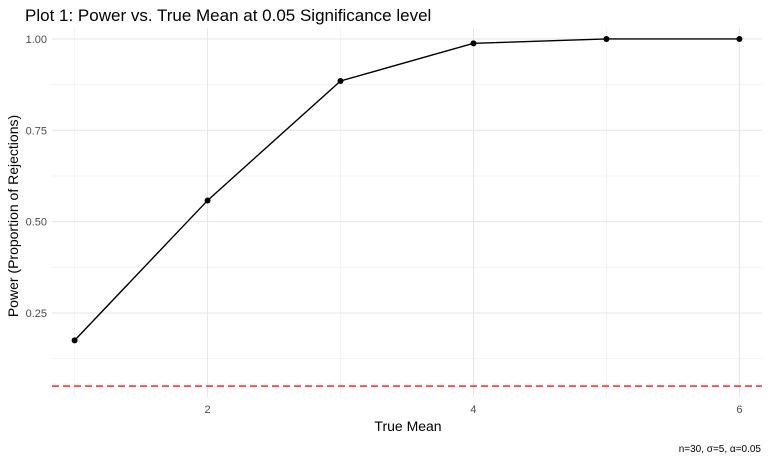 The height and width of the screenshot is (460, 768). I want to click on y-tick-label: 0.25, so click(36, 314).